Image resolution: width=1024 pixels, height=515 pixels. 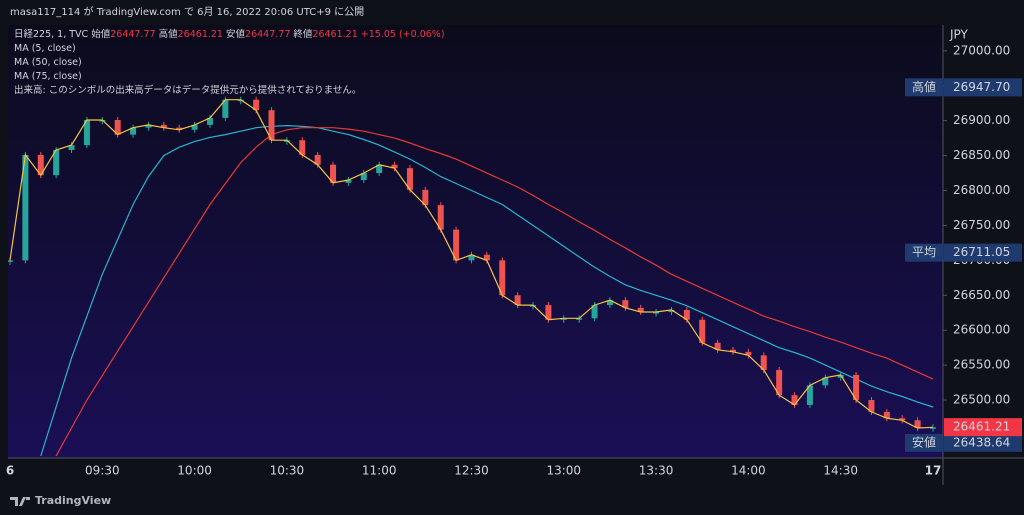 What do you see at coordinates (229, 49) in the screenshot?
I see `legend-entry: MA (5, close)` at bounding box center [229, 49].